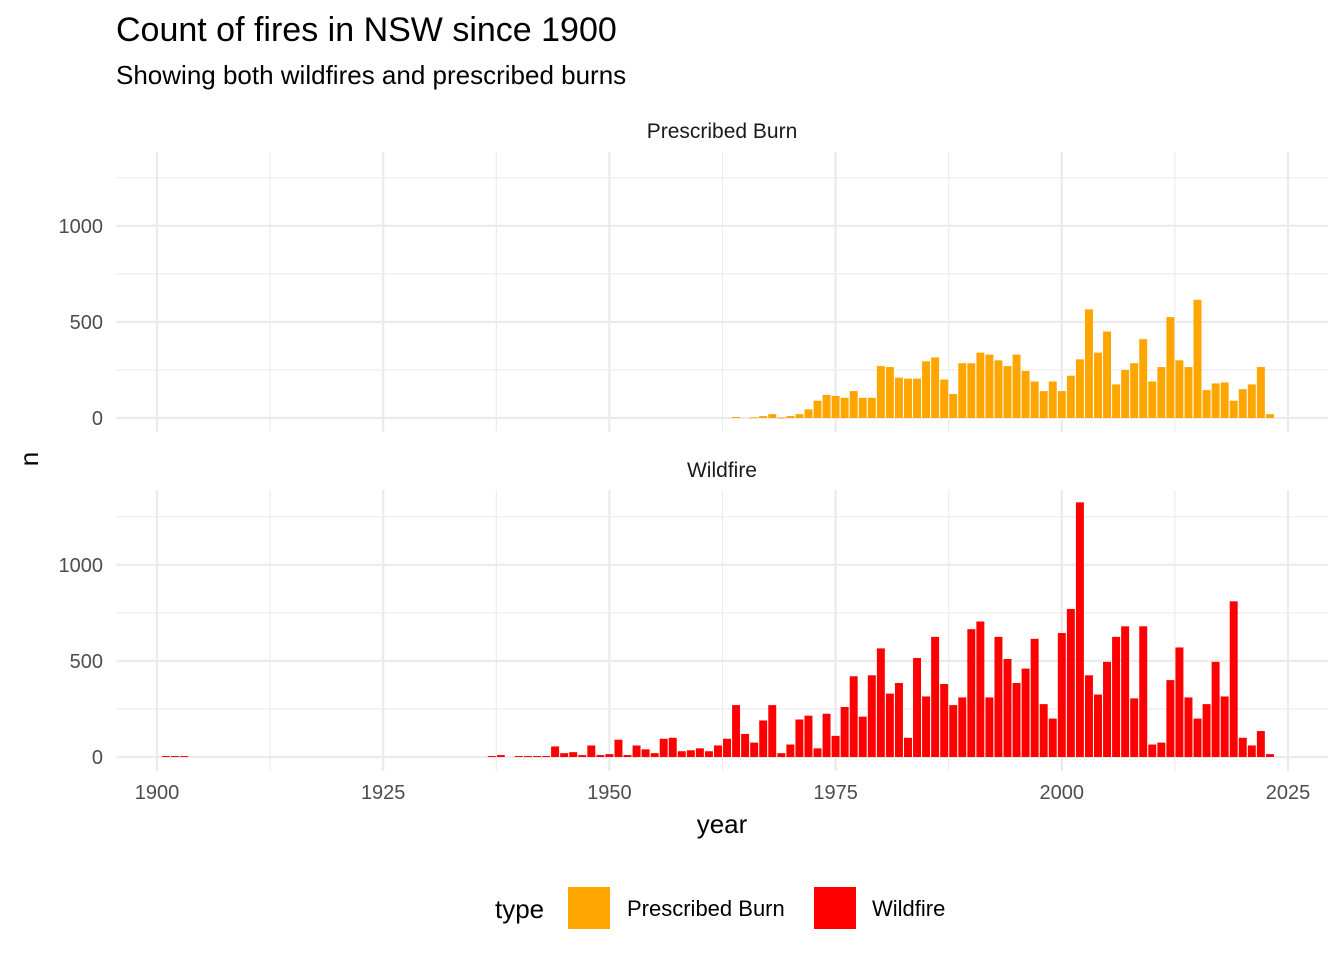  I want to click on x-tick-label: 2000, so click(1062, 793).